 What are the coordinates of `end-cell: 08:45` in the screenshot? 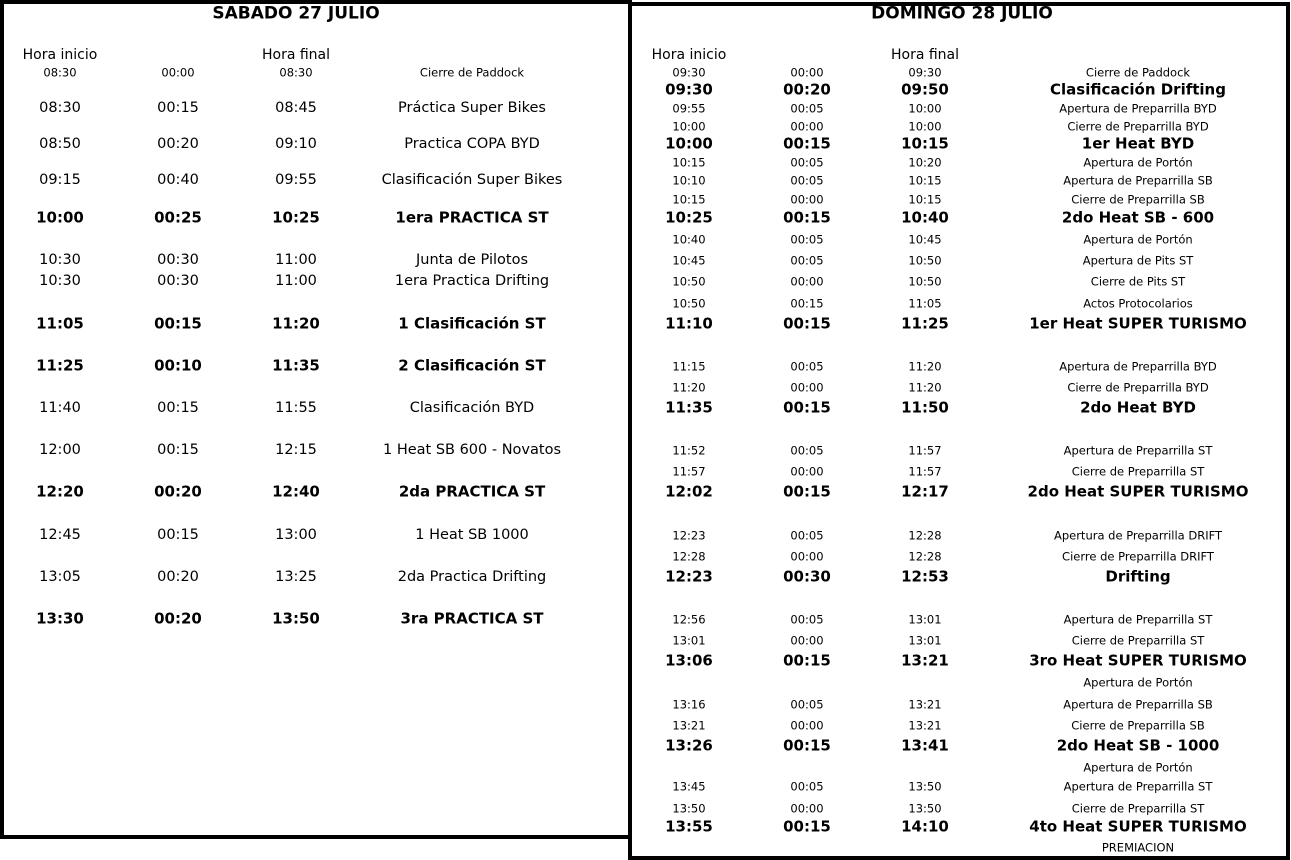 It's located at (296, 107).